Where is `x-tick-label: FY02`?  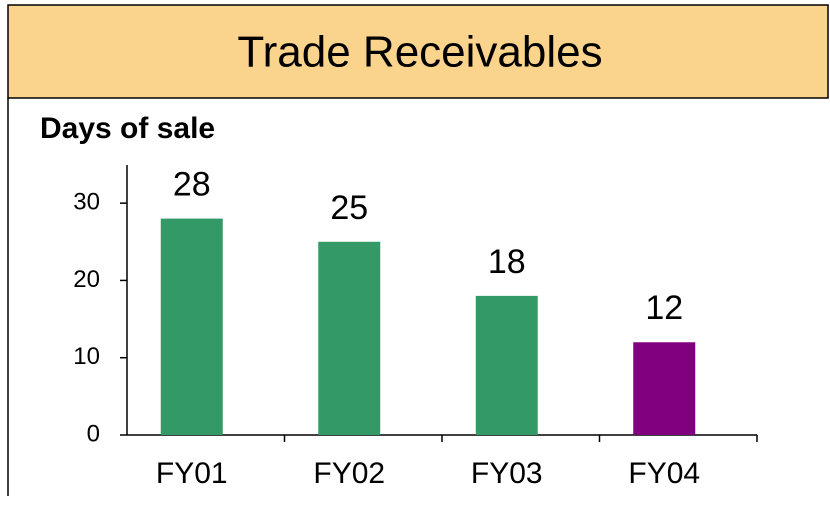
x-tick-label: FY02 is located at coordinates (349, 473).